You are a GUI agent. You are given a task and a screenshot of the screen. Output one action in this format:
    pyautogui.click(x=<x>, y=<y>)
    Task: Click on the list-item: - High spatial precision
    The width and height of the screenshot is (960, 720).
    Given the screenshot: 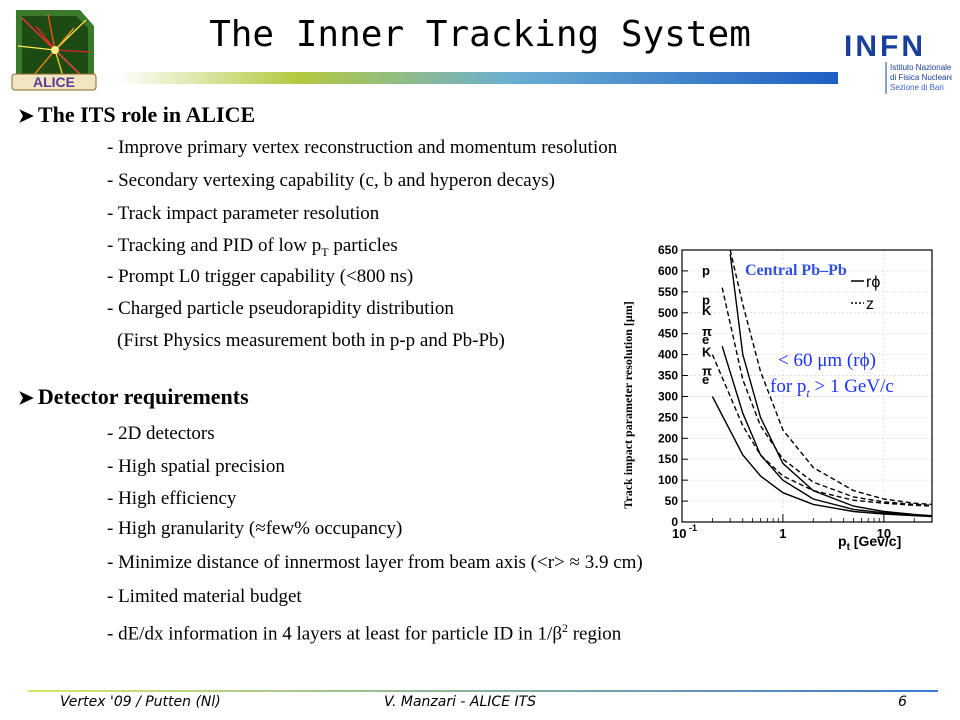 What is the action you would take?
    pyautogui.click(x=196, y=466)
    